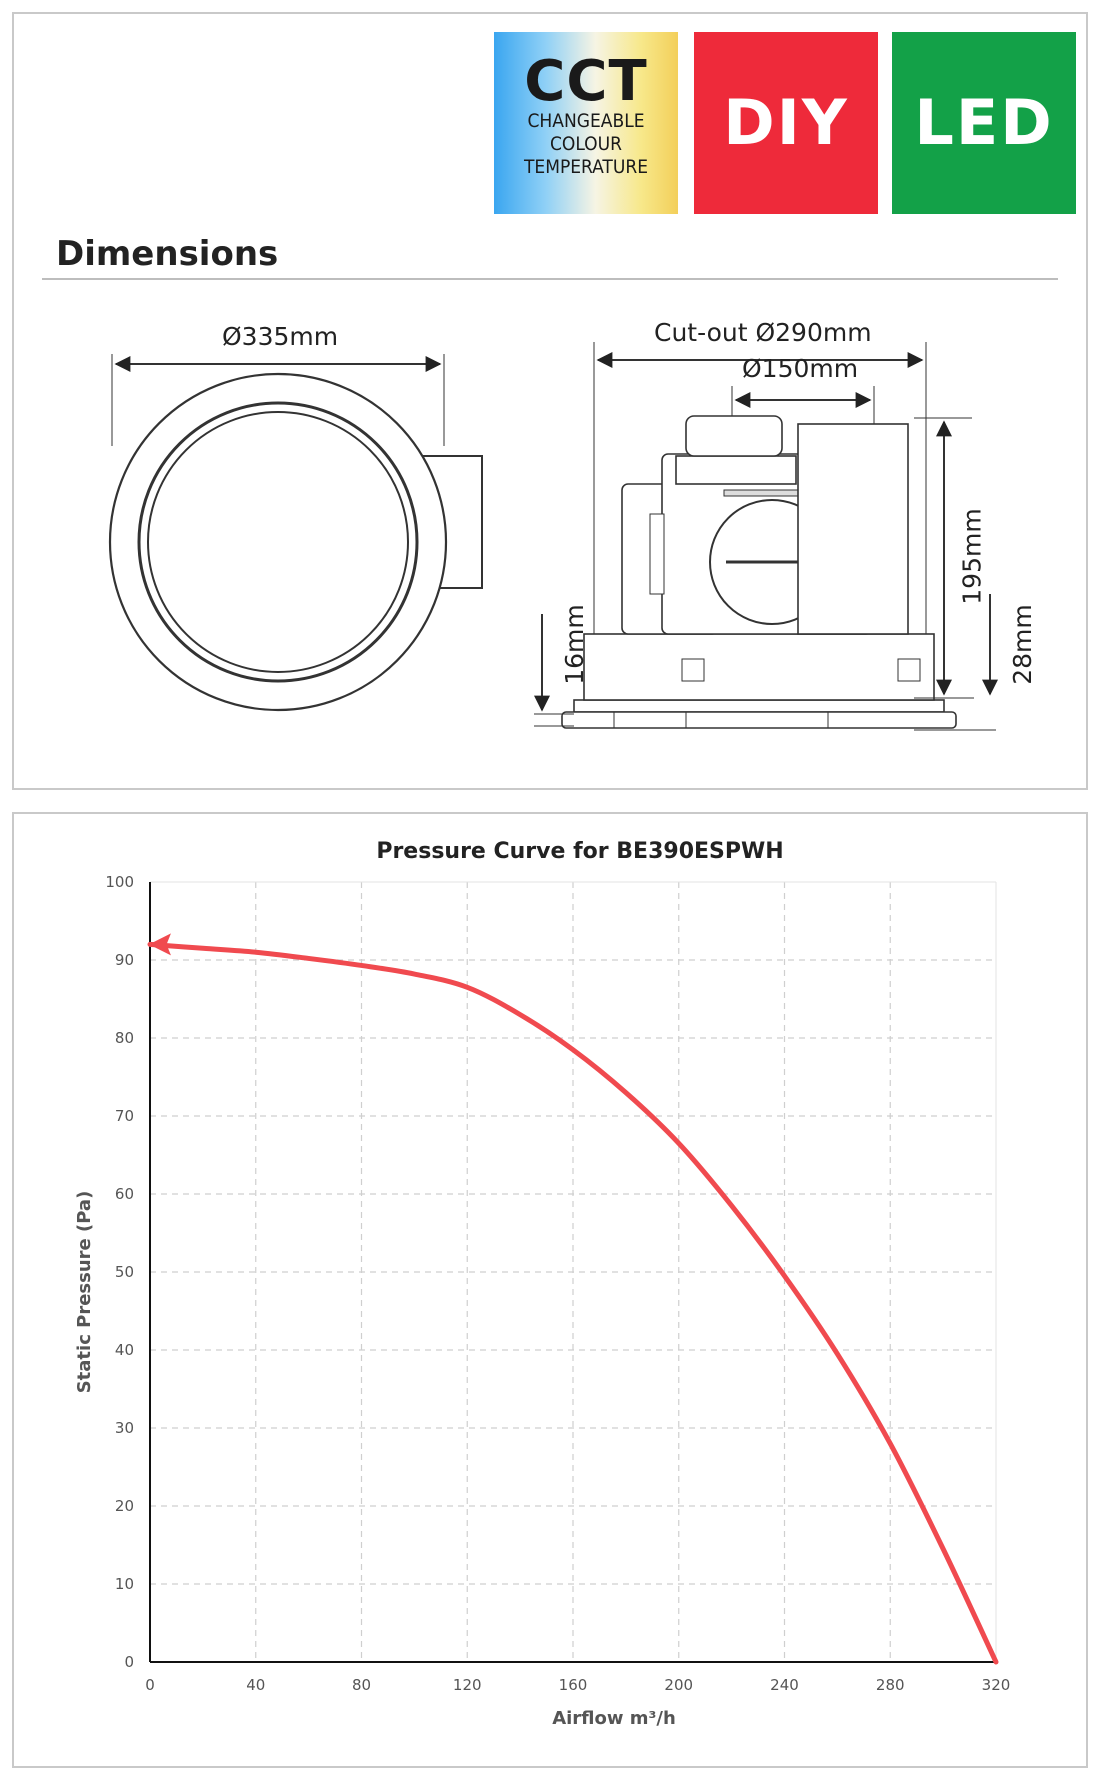  I want to click on y-tick-label: 80, so click(124, 1038).